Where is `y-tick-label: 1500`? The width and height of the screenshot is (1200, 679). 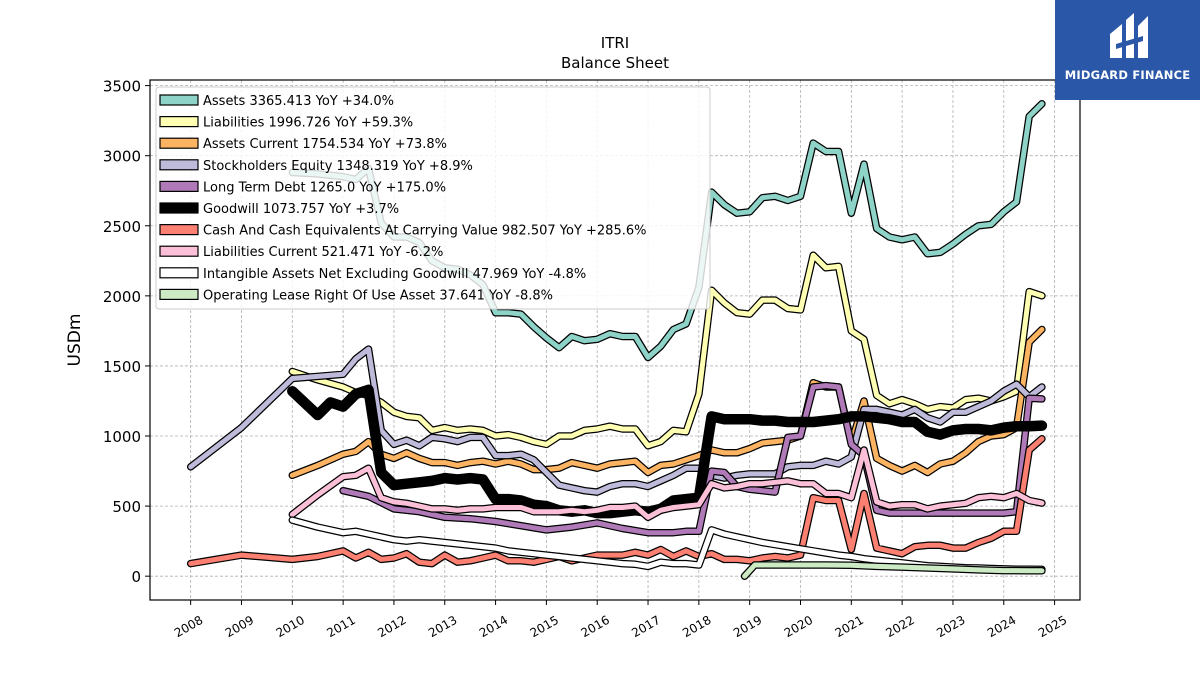
y-tick-label: 1500 is located at coordinates (122, 367).